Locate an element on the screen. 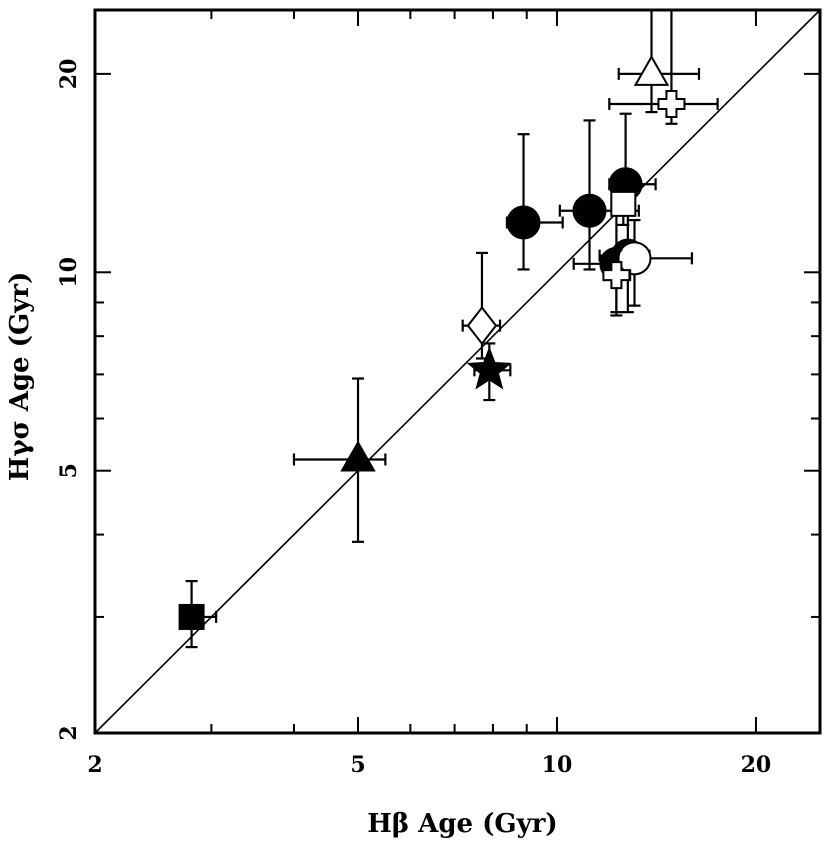 This screenshot has width=830, height=844. x-tick-label: 10 is located at coordinates (557, 765).